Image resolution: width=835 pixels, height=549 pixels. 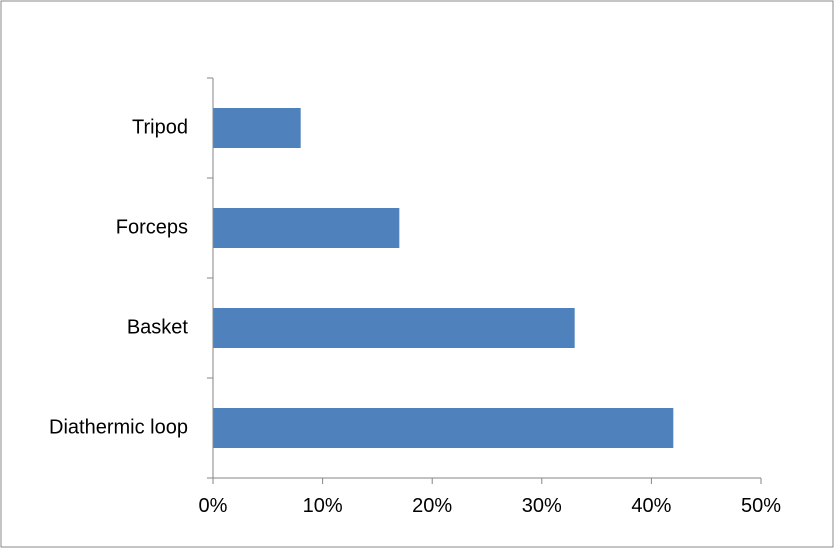 I want to click on x-tick-label: 20%, so click(x=432, y=506).